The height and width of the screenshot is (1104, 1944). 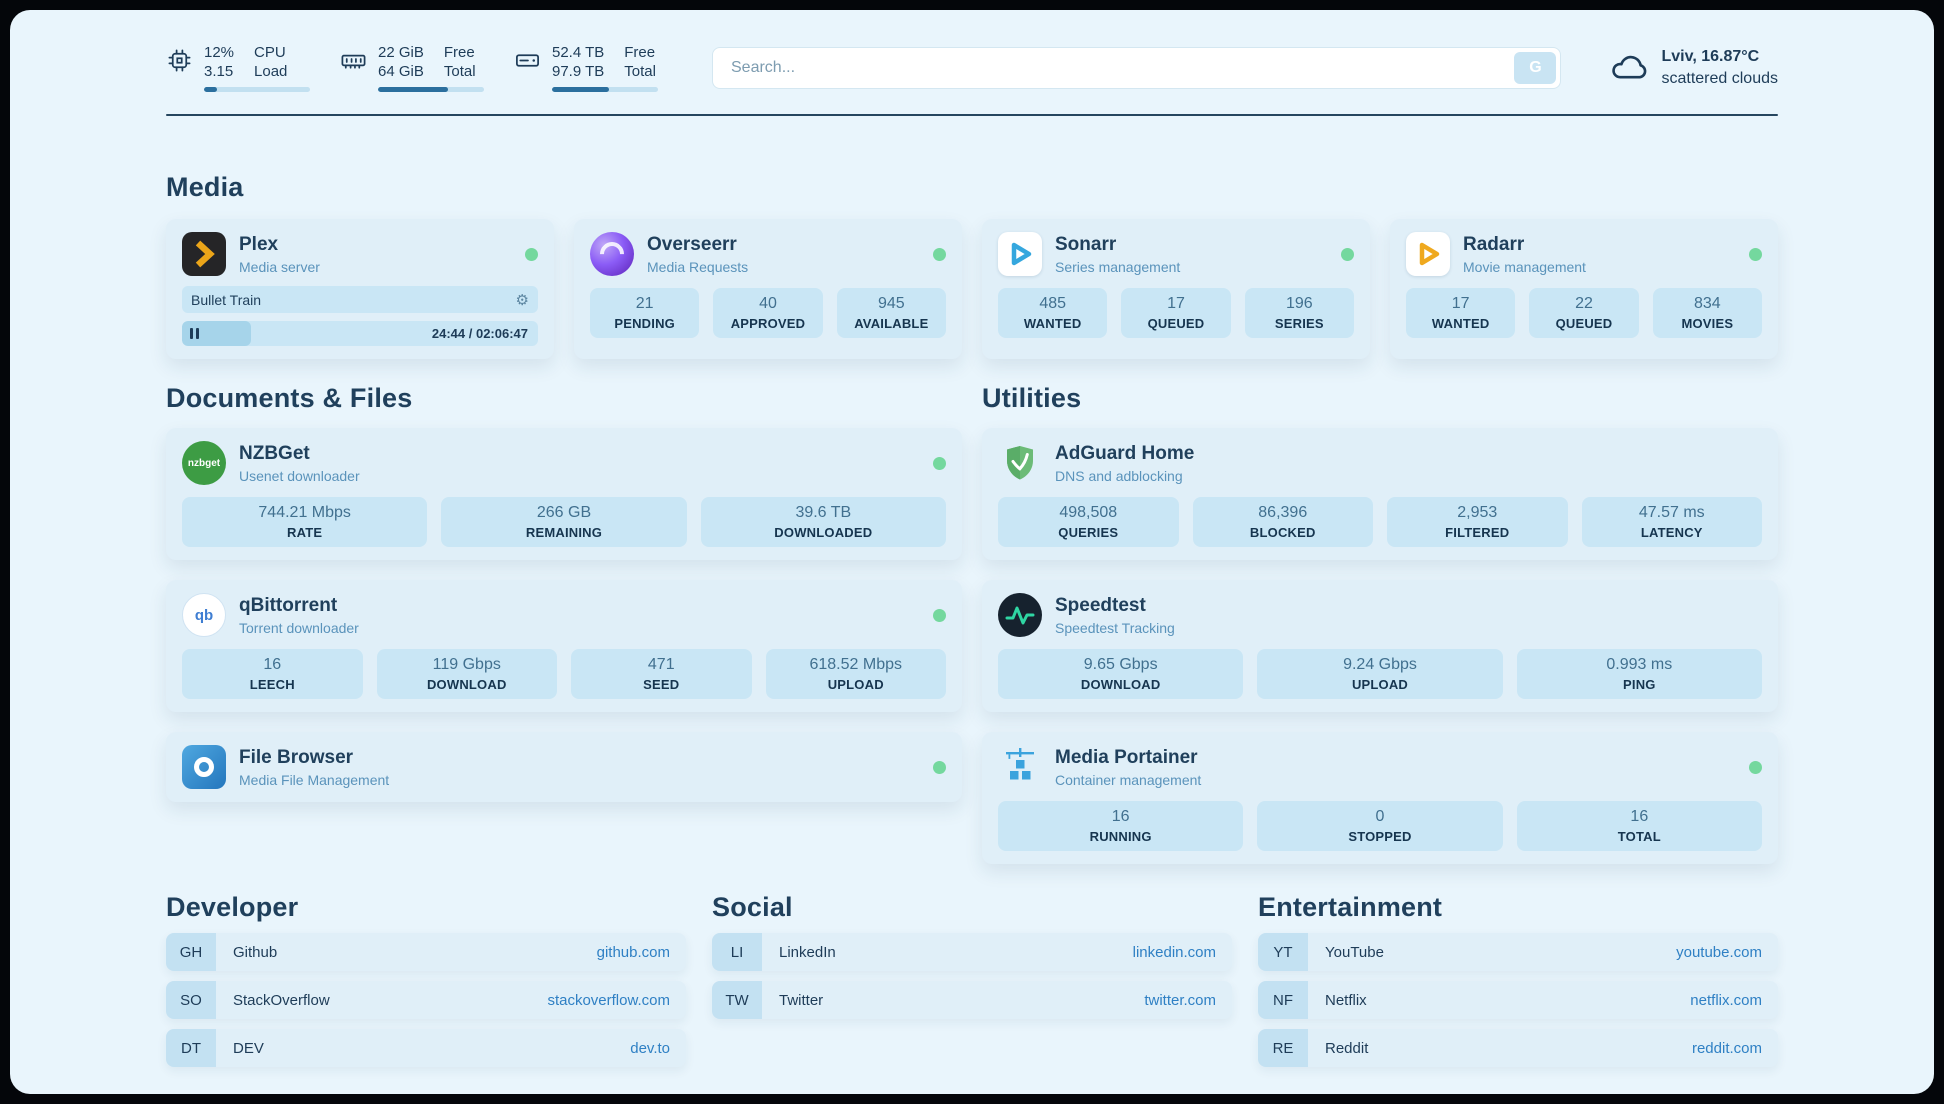 What do you see at coordinates (1719, 78) in the screenshot?
I see `weather-condition: scattered clouds` at bounding box center [1719, 78].